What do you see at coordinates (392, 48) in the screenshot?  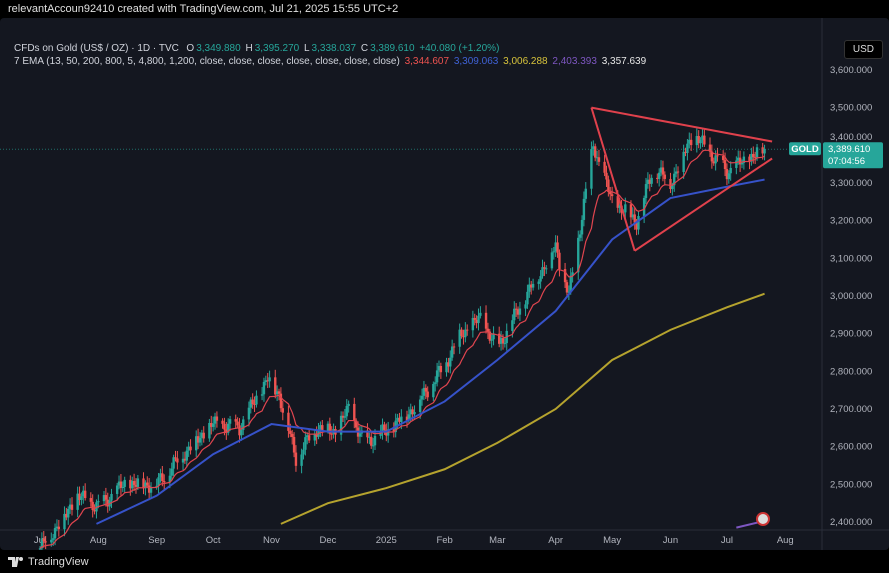 I see `close-value: 3,389.610` at bounding box center [392, 48].